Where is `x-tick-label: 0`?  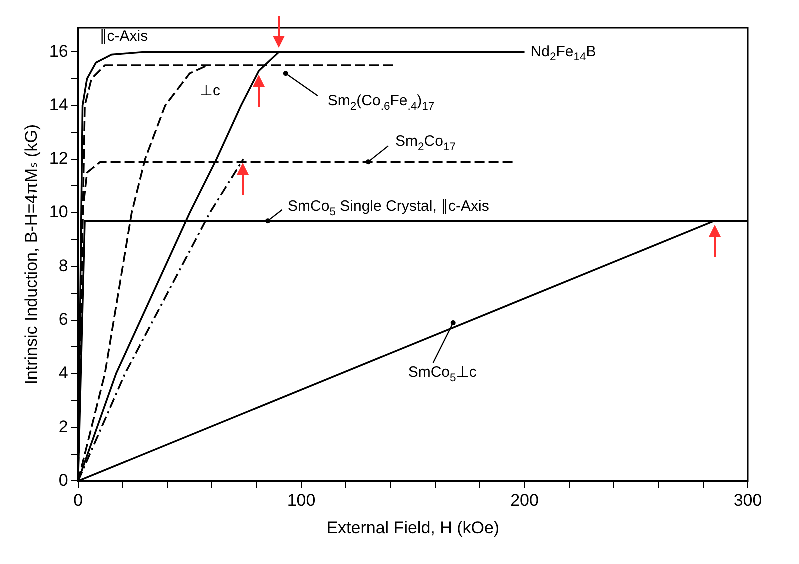
x-tick-label: 0 is located at coordinates (79, 500).